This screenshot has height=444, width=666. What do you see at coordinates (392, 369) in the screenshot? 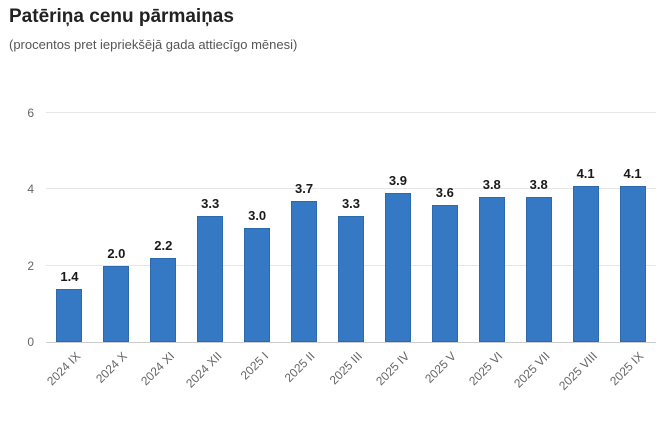
I see `x-axis-label: 2025 IV` at bounding box center [392, 369].